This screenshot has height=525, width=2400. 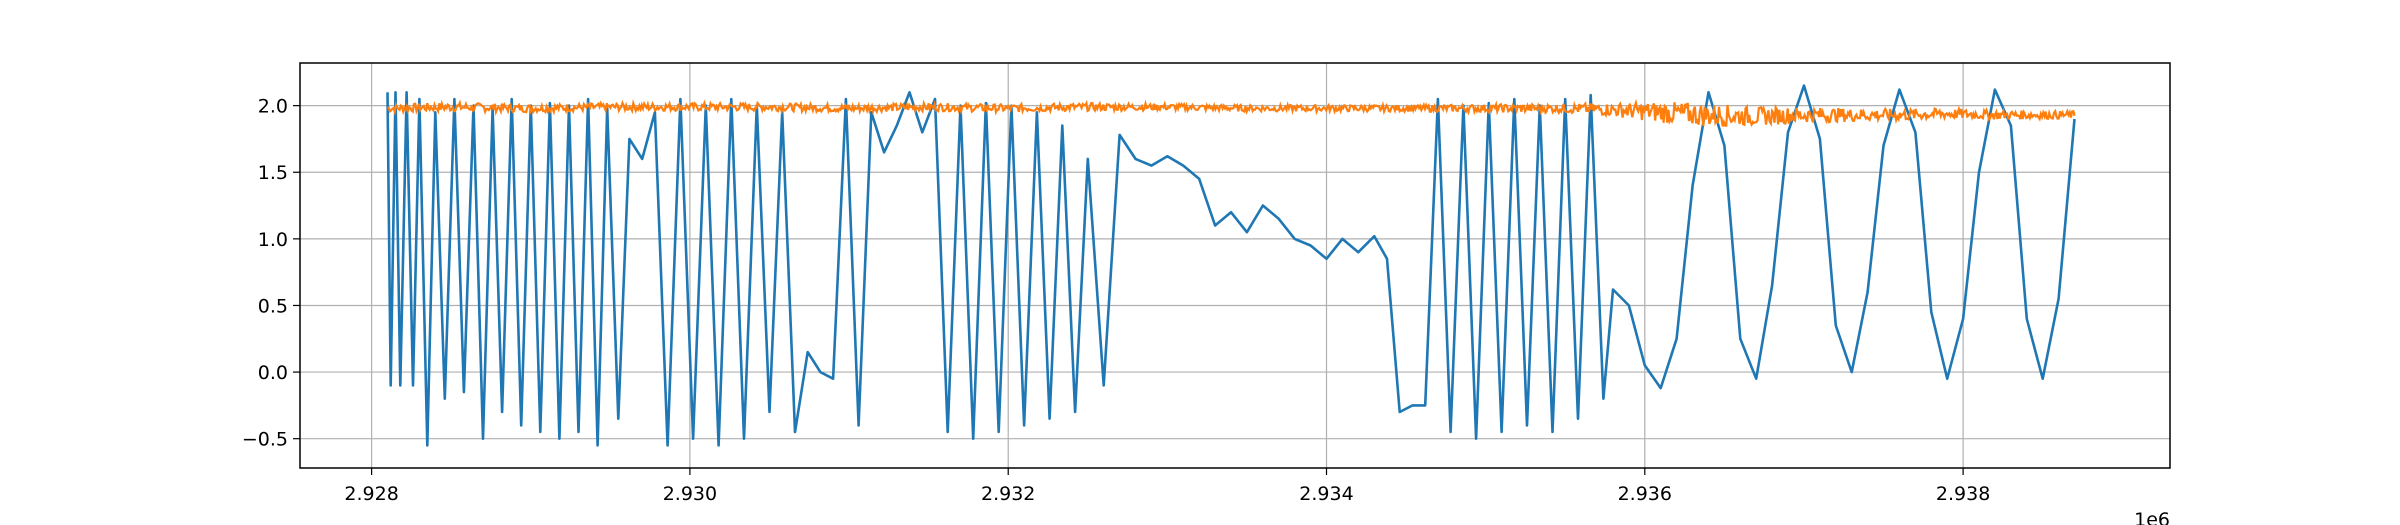 I want to click on x-tick-label: 2.928, so click(x=371, y=494).